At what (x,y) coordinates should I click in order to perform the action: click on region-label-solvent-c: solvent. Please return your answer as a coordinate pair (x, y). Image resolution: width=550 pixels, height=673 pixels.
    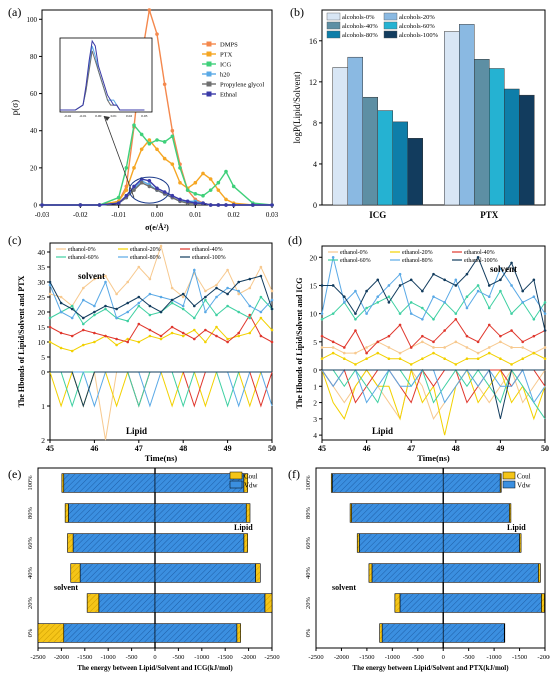
    Looking at the image, I should click on (91, 276).